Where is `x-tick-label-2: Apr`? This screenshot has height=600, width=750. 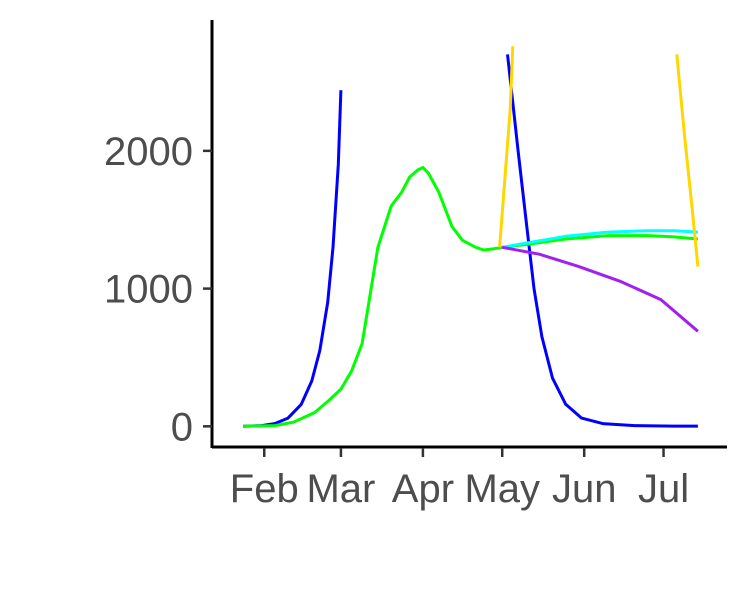 x-tick-label-2: Apr is located at coordinates (423, 489).